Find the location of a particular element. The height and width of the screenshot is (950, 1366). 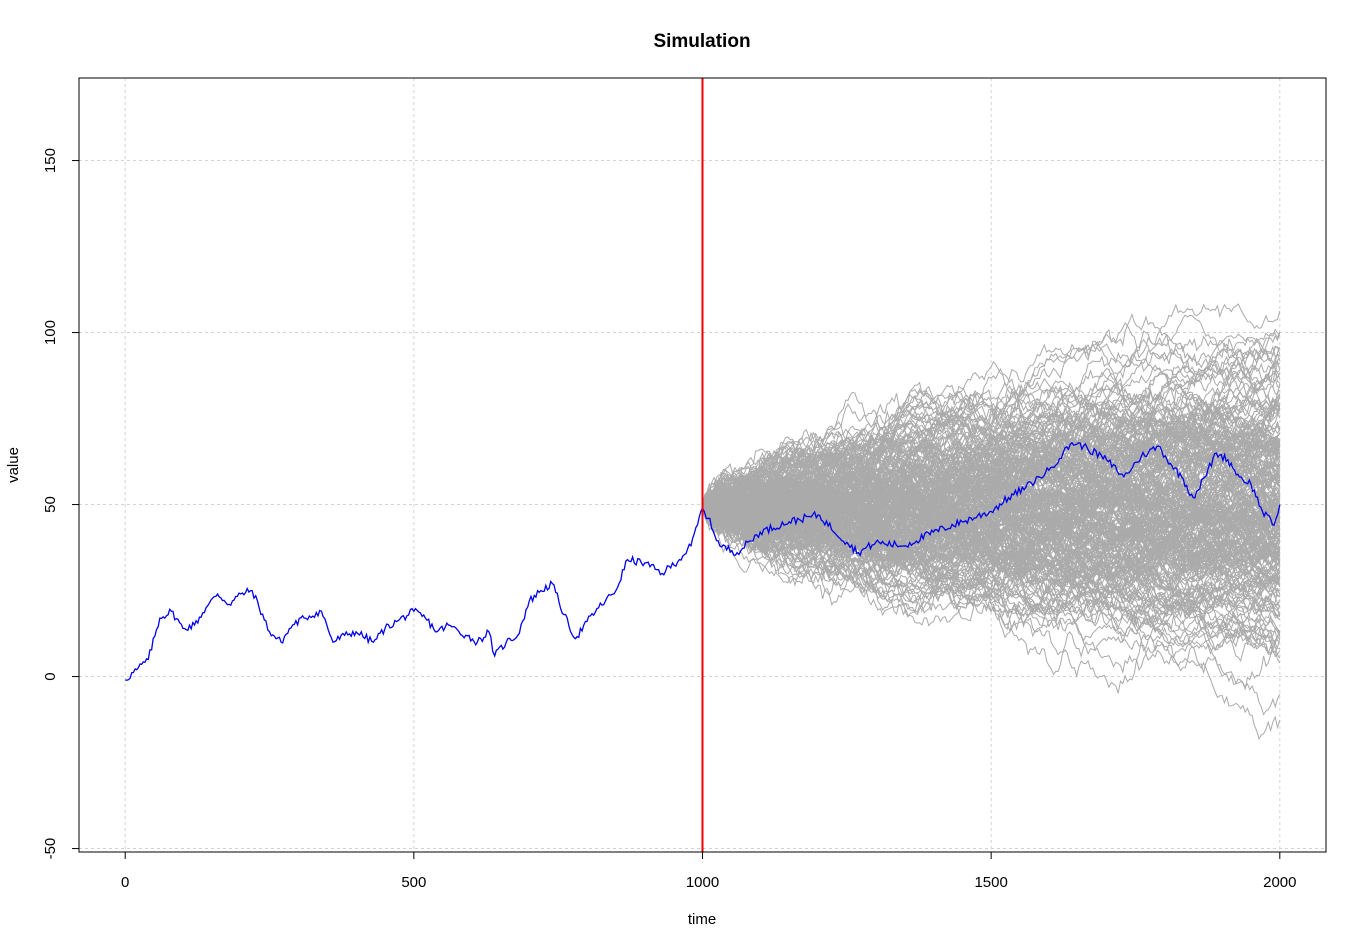

x-tick-label: 0 is located at coordinates (125, 882).